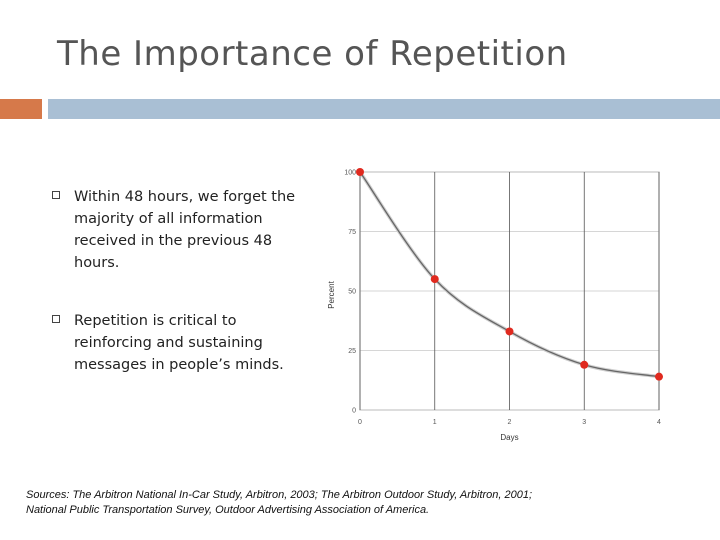 This screenshot has height=540, width=720. What do you see at coordinates (360, 422) in the screenshot?
I see `x-tick-label: 0` at bounding box center [360, 422].